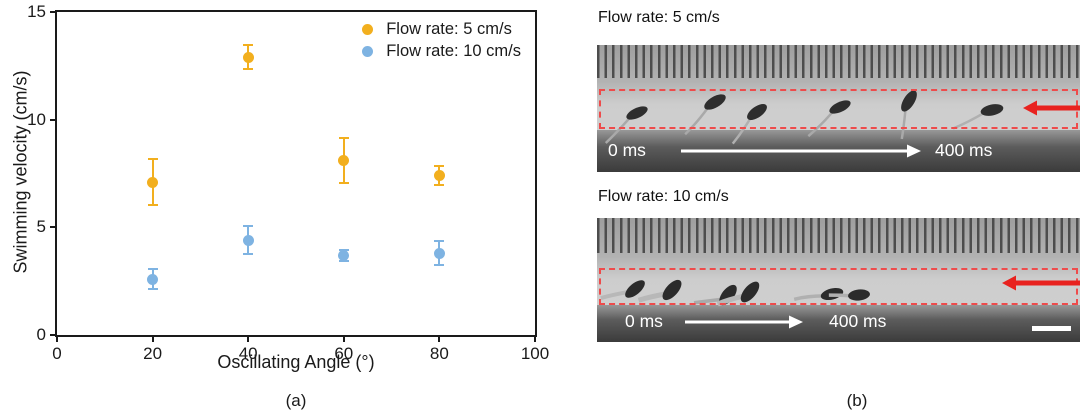  Describe the element at coordinates (153, 353) in the screenshot. I see `x-tick-label: 20` at that location.